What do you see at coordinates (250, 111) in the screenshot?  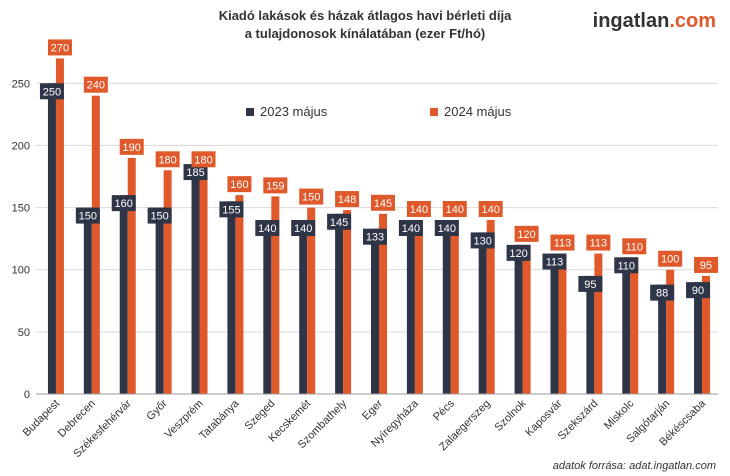 I see `legend-swatch-2023` at bounding box center [250, 111].